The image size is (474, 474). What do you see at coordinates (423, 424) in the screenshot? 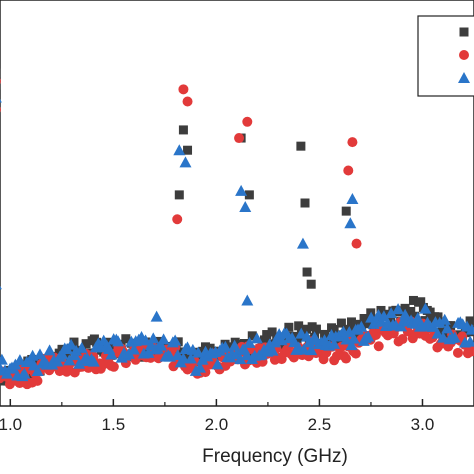
I see `x-tick-label: 3.0` at bounding box center [423, 424].